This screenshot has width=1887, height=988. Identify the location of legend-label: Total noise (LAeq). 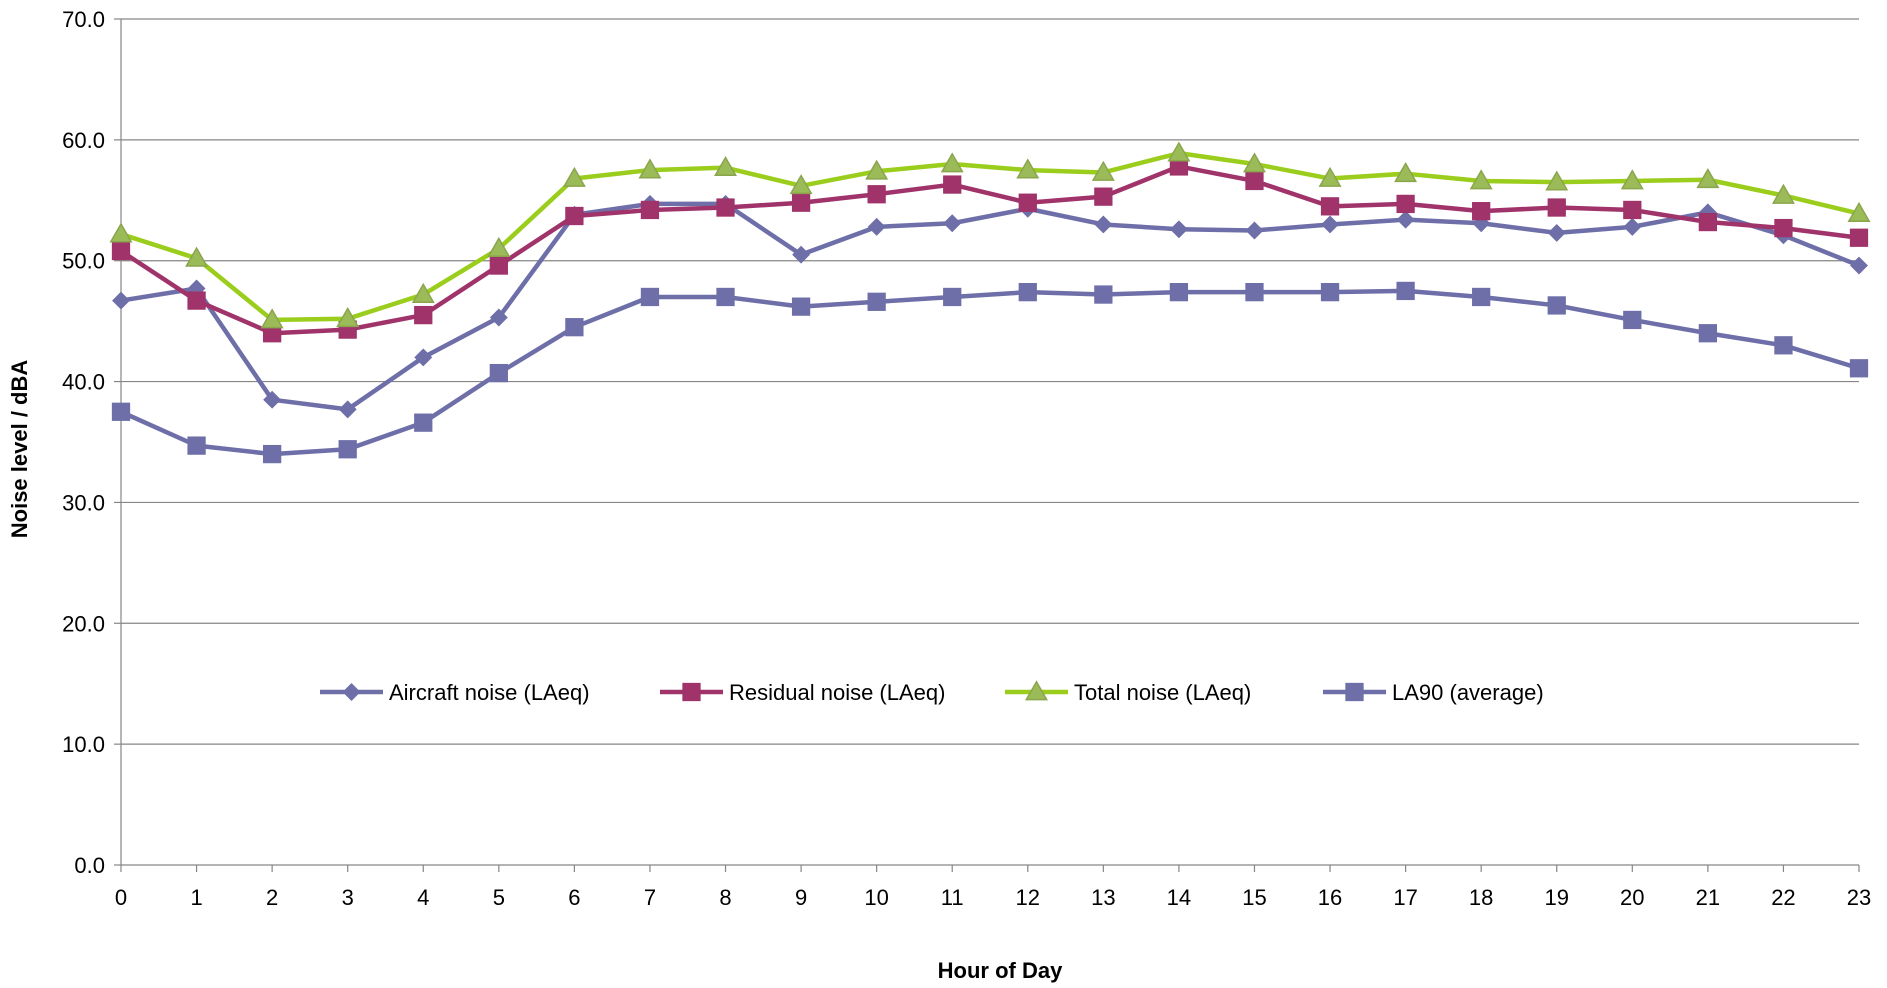
(1162, 692).